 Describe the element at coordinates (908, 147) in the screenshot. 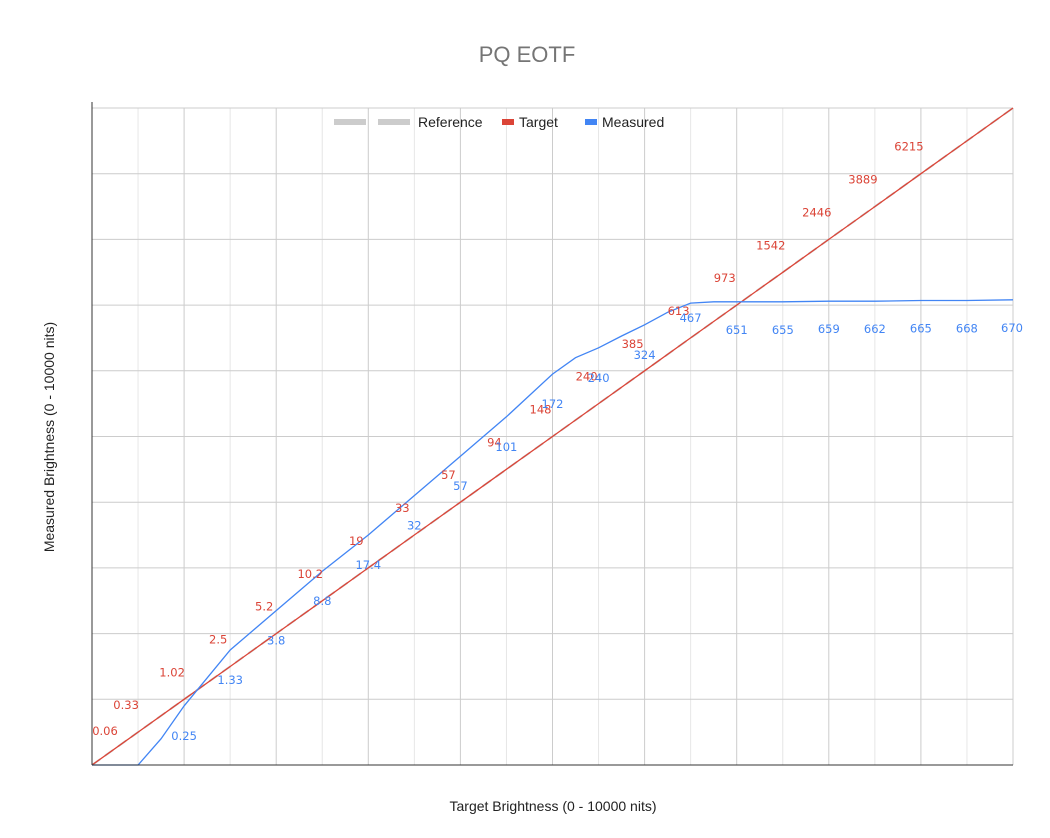

I see `data-label-target: 6215` at that location.